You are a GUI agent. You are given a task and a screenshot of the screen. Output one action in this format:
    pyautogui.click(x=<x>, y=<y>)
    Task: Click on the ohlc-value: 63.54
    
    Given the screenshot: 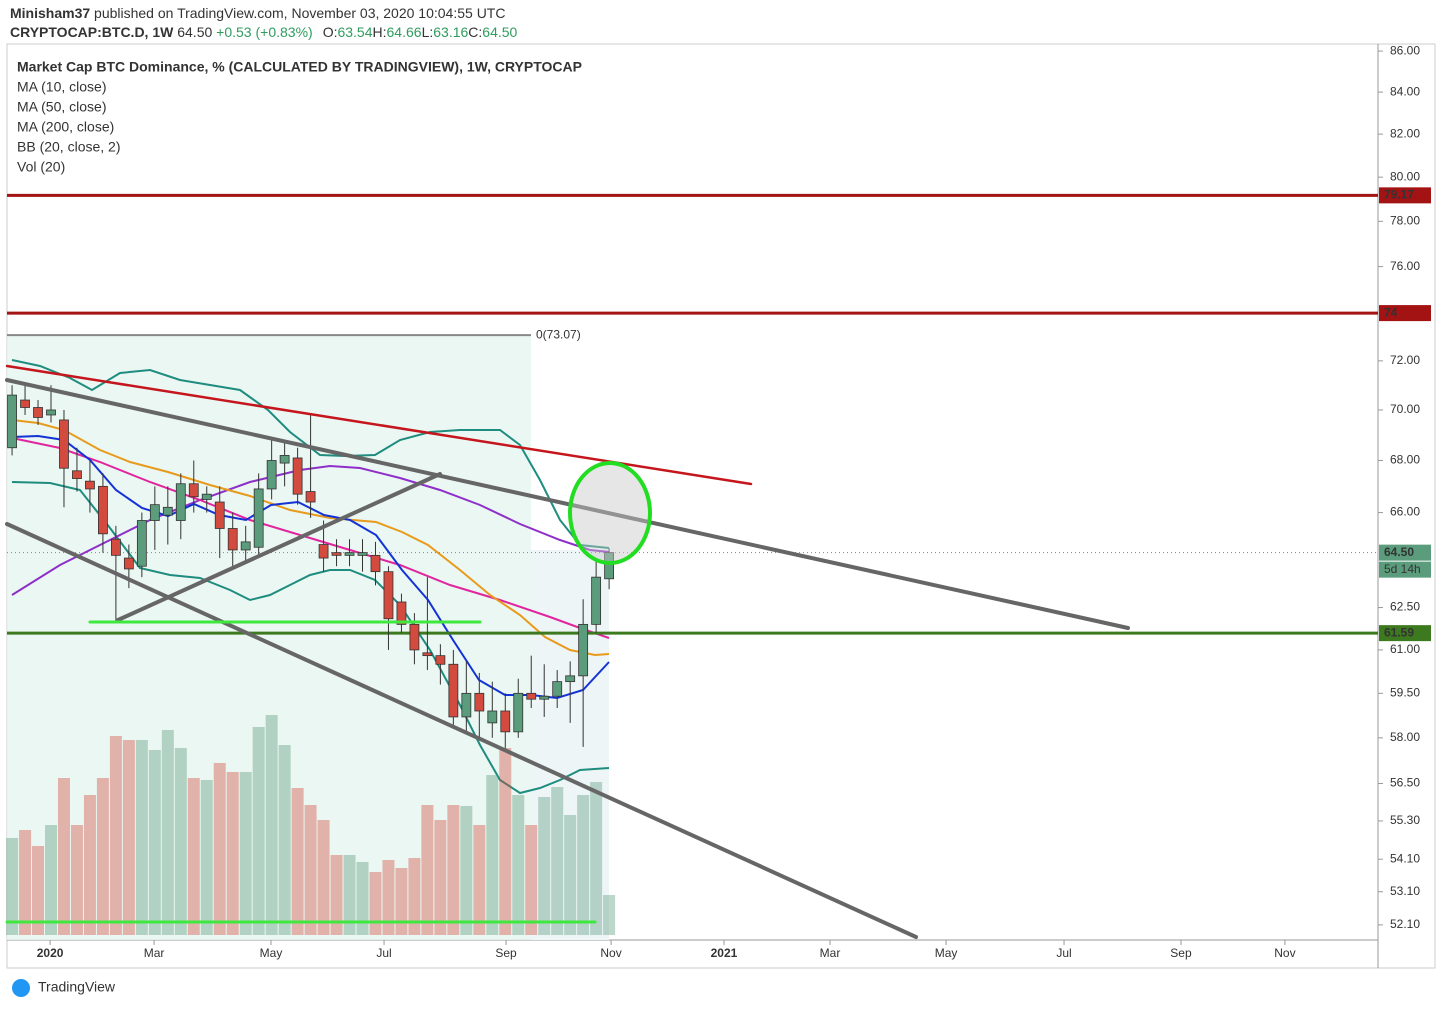 What is the action you would take?
    pyautogui.click(x=354, y=32)
    